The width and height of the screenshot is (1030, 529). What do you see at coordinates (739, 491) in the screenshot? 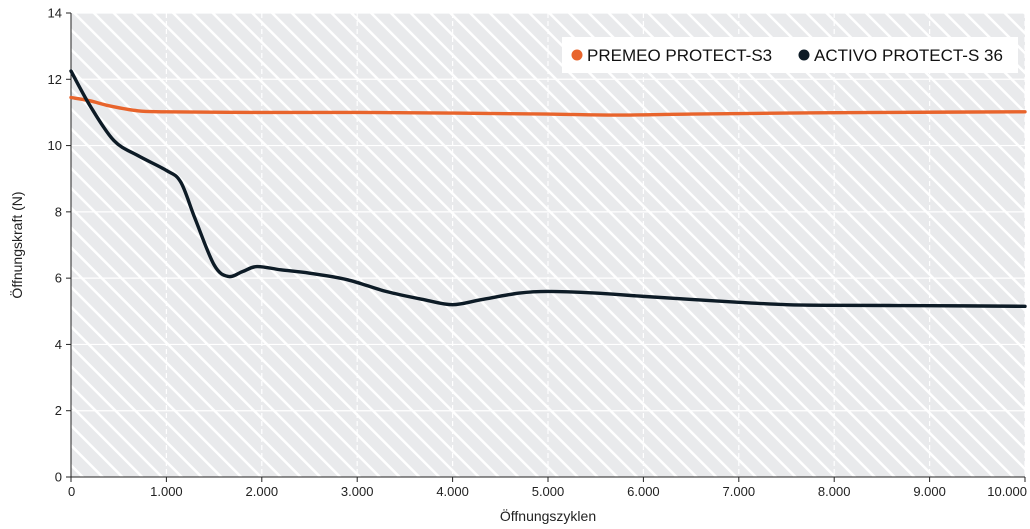
I see `x-tick-label: 7.000` at bounding box center [739, 491].